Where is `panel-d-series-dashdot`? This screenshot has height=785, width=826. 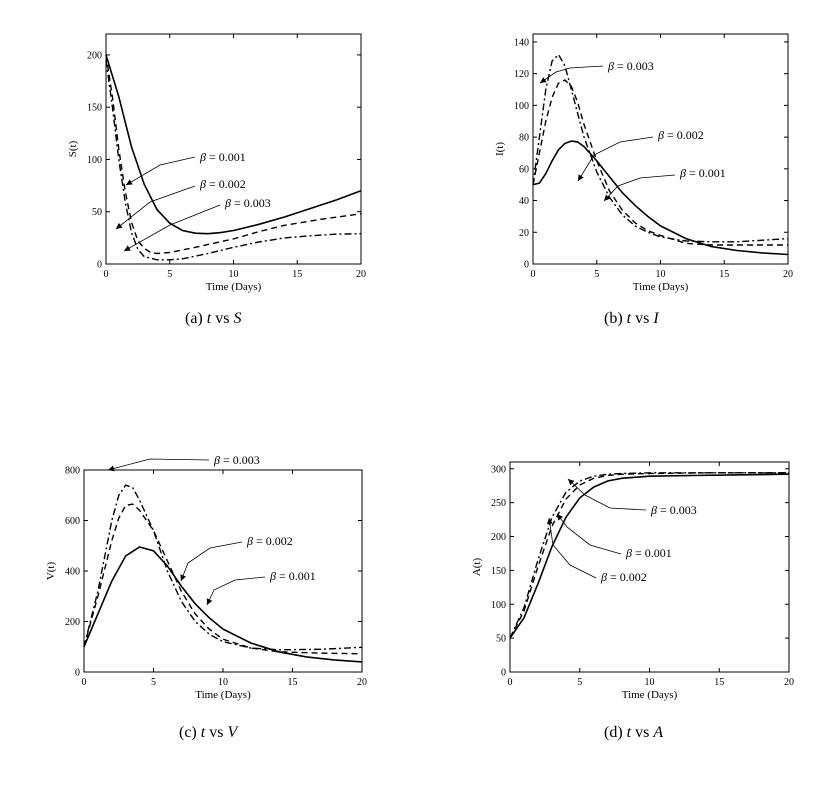
panel-d-series-dashdot is located at coordinates (649, 555).